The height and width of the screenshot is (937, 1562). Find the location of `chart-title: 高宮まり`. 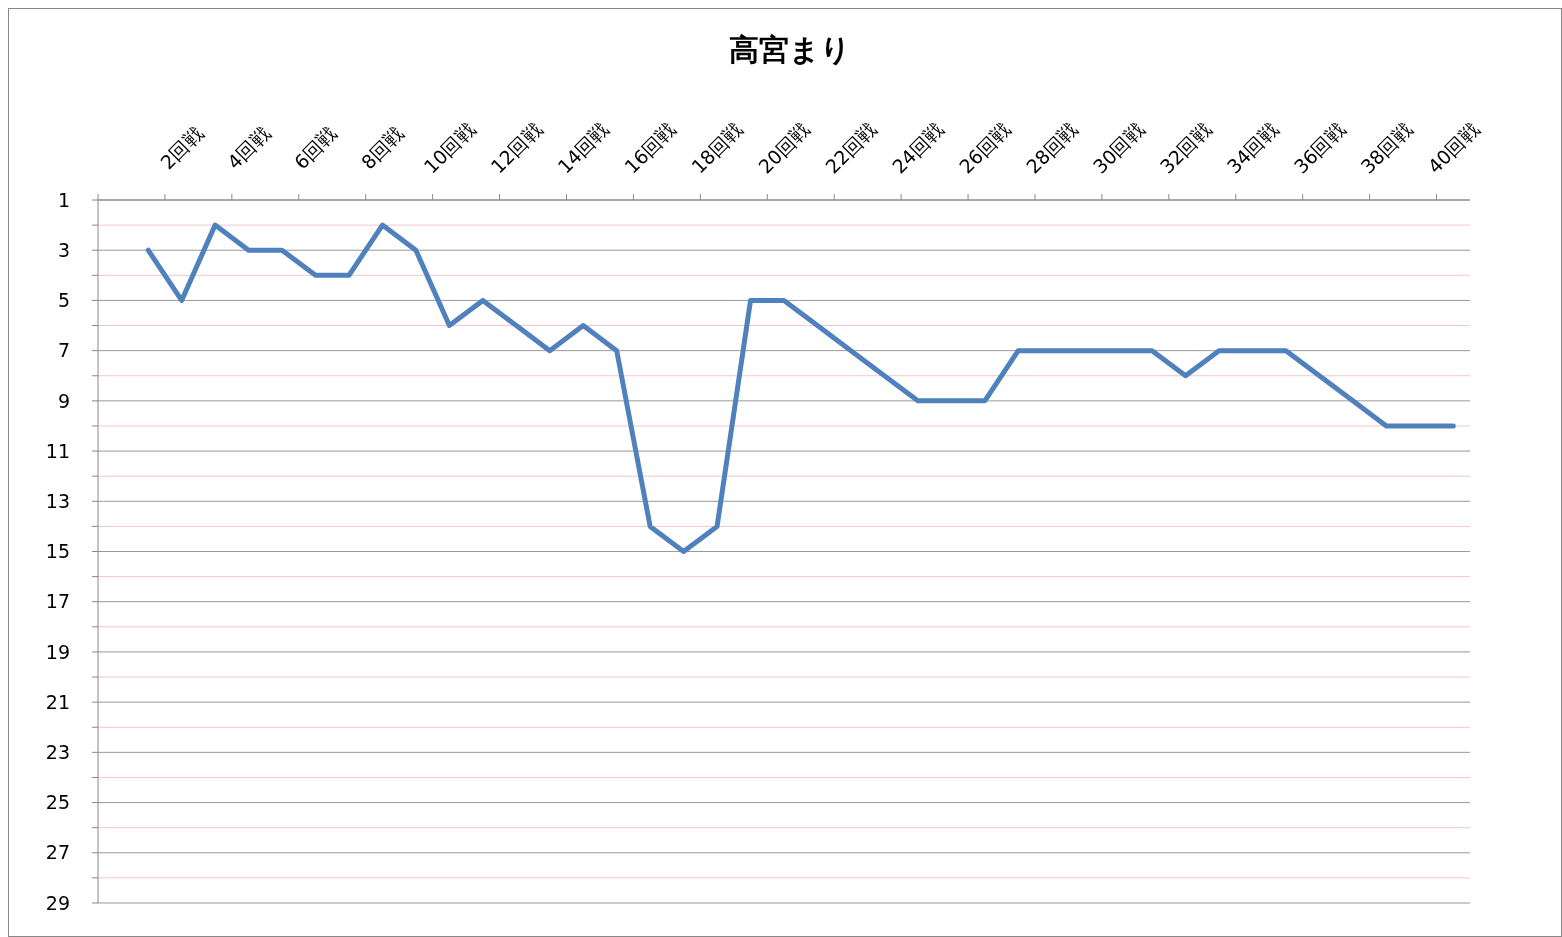

chart-title: 高宮まり is located at coordinates (790, 49).